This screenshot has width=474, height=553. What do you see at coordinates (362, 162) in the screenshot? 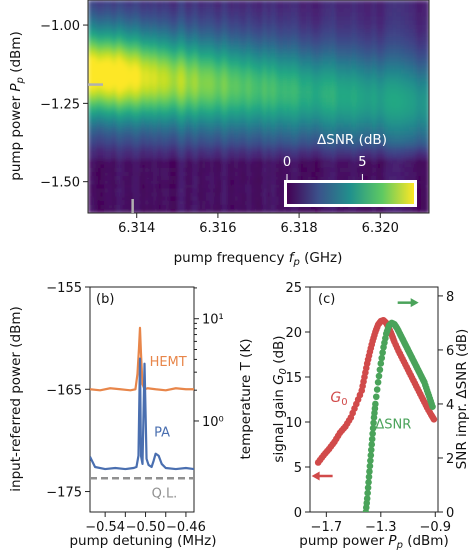
I see `colorbar-tick-label: 5` at bounding box center [362, 162].